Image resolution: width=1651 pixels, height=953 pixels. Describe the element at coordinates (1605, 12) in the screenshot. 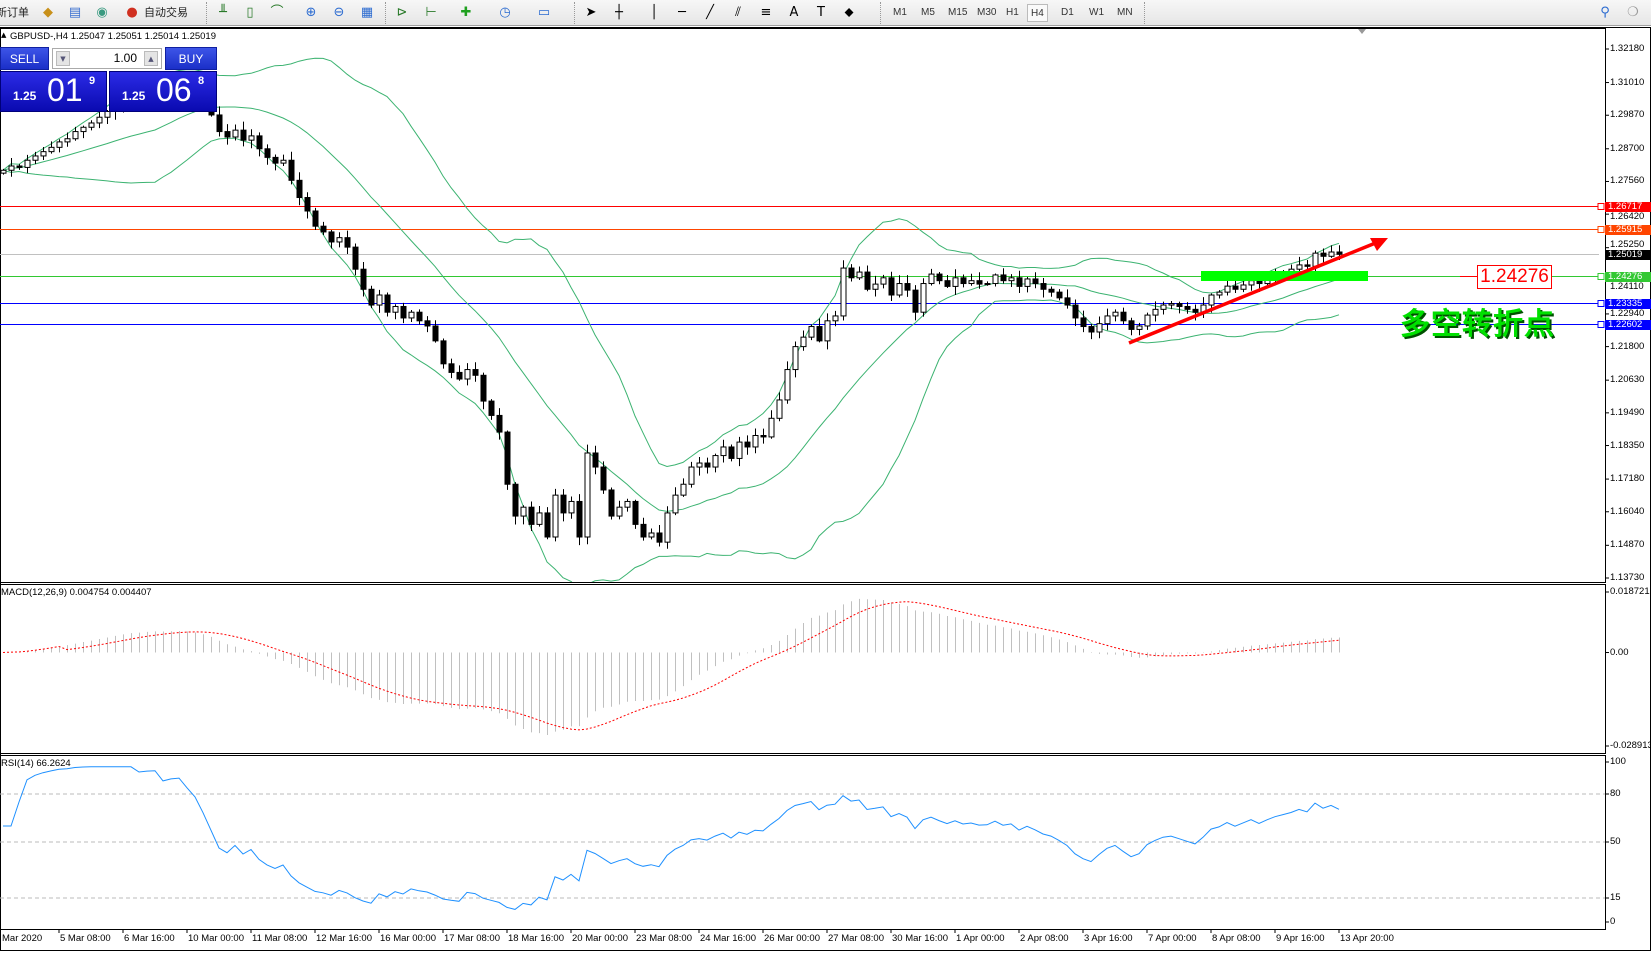

I see `search-icon: ⚲` at that location.